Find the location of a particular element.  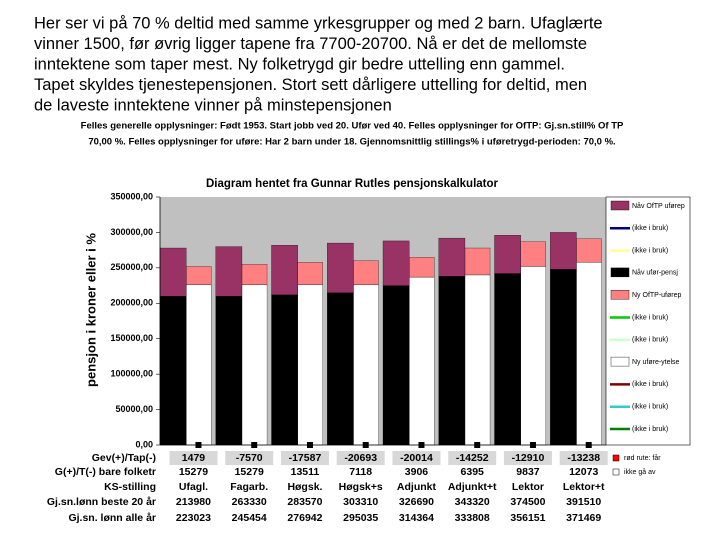

table-cell: -13238 is located at coordinates (583, 458).